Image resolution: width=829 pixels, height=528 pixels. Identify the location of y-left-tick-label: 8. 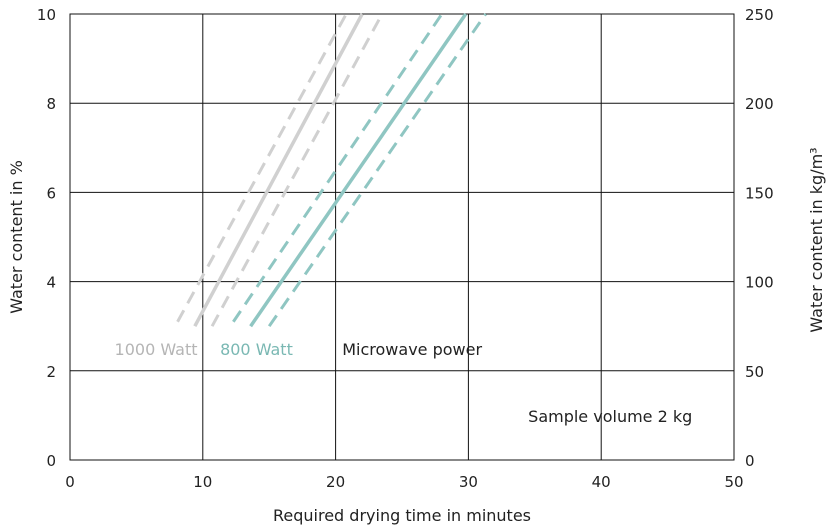
(51, 104).